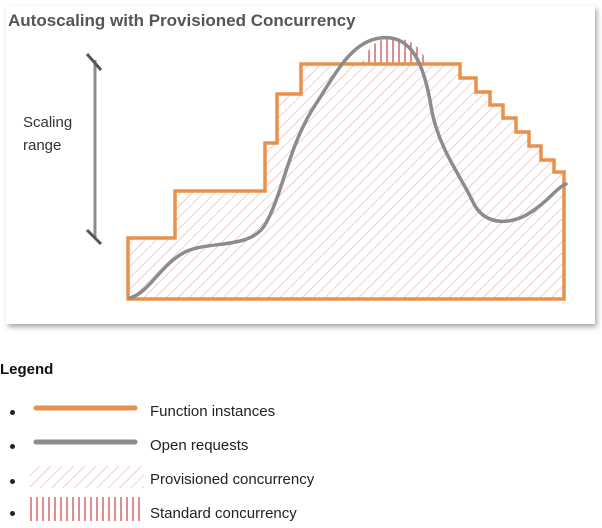 This screenshot has width=602, height=528. I want to click on legend-item-open-requests: Open requests, so click(301, 448).